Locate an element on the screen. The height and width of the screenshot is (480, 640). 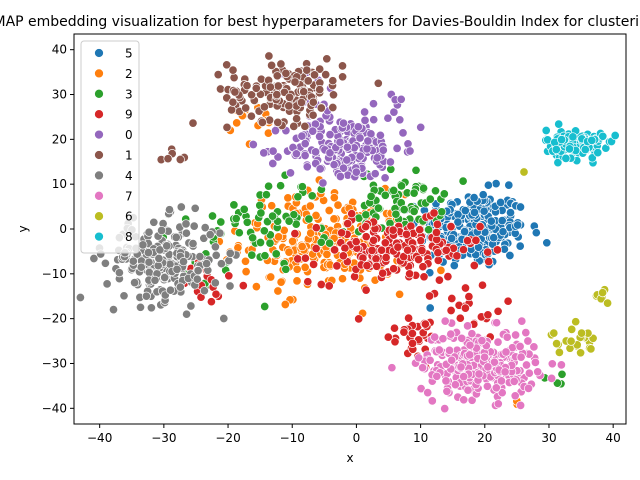
legend: 5 2 3 9 0 1 4 7 6 8 is located at coordinates (110, 147).